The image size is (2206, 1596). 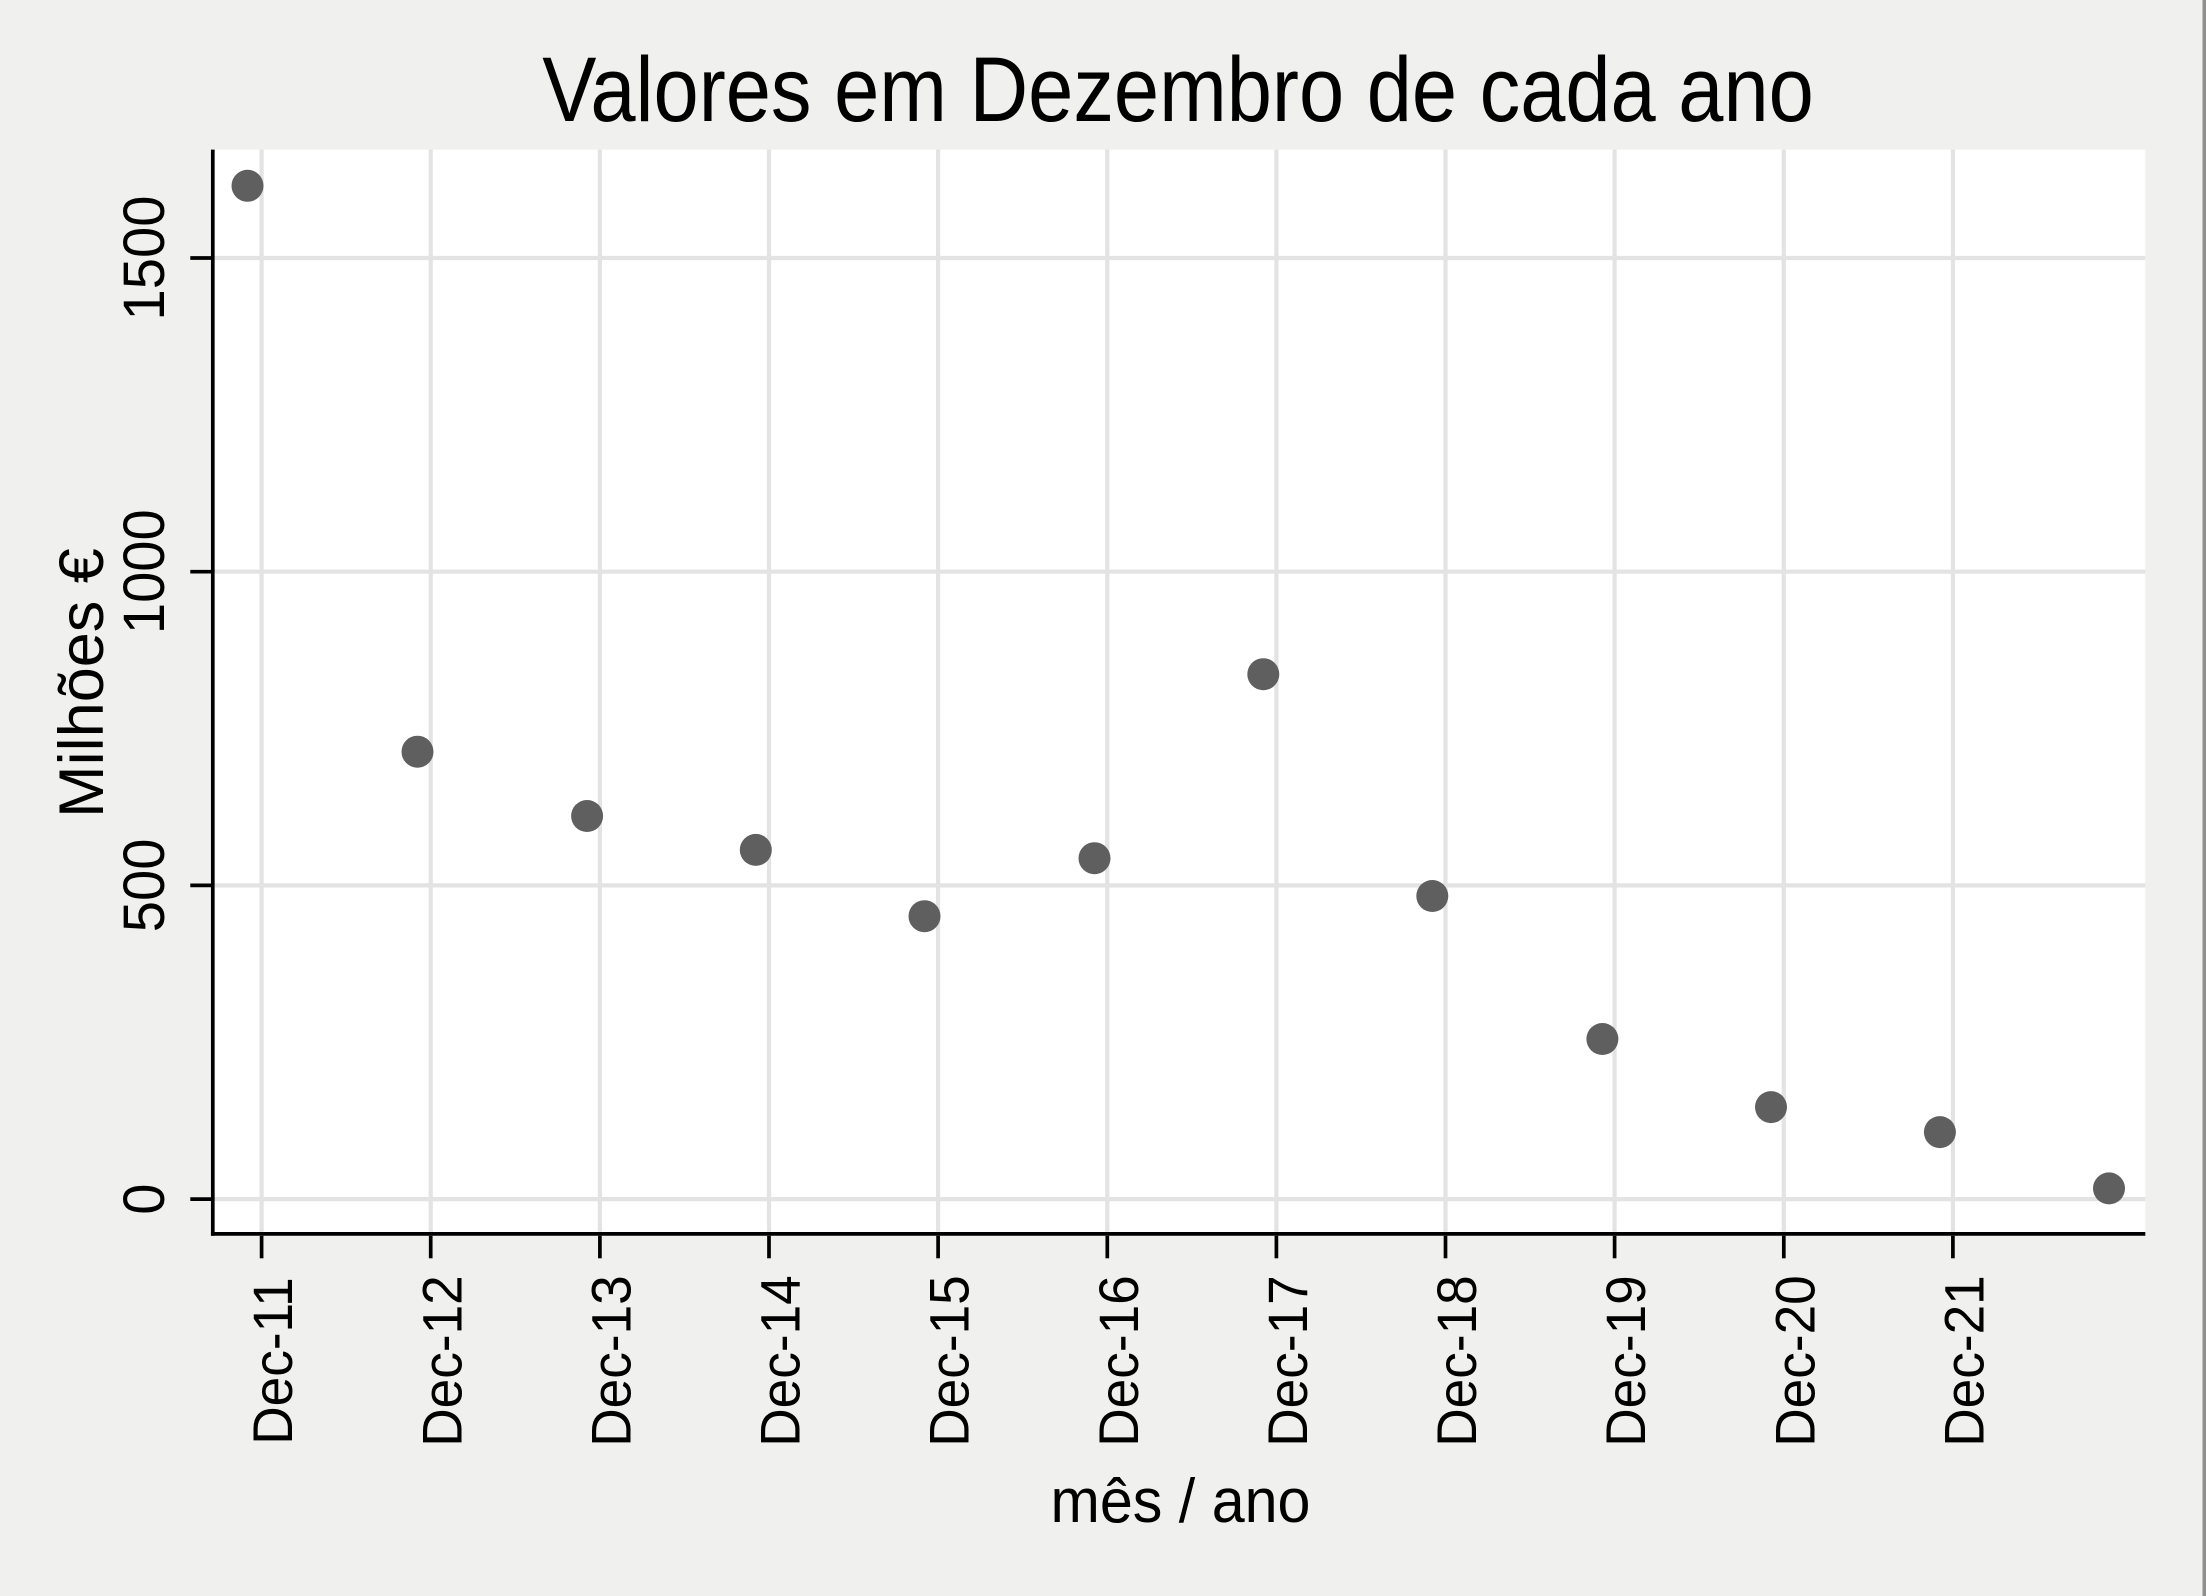 I want to click on svg-text: Dec-15, so click(x=949, y=1360).